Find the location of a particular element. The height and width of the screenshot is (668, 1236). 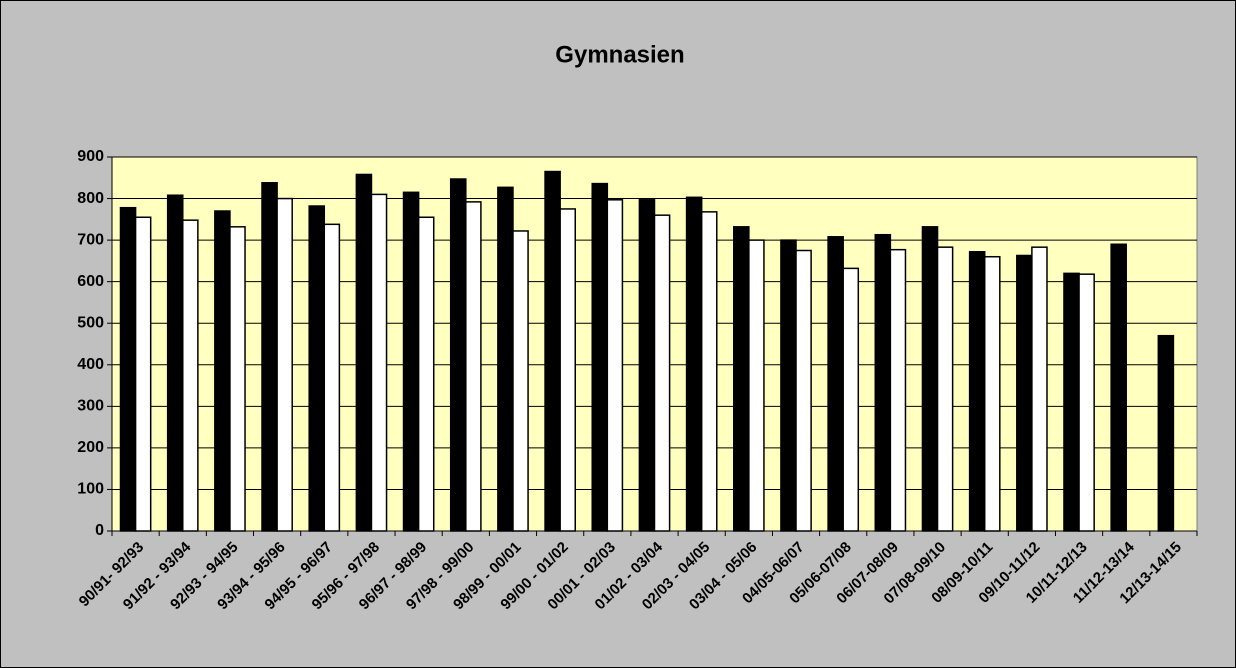

chart-title: Gymnasien is located at coordinates (619, 54).